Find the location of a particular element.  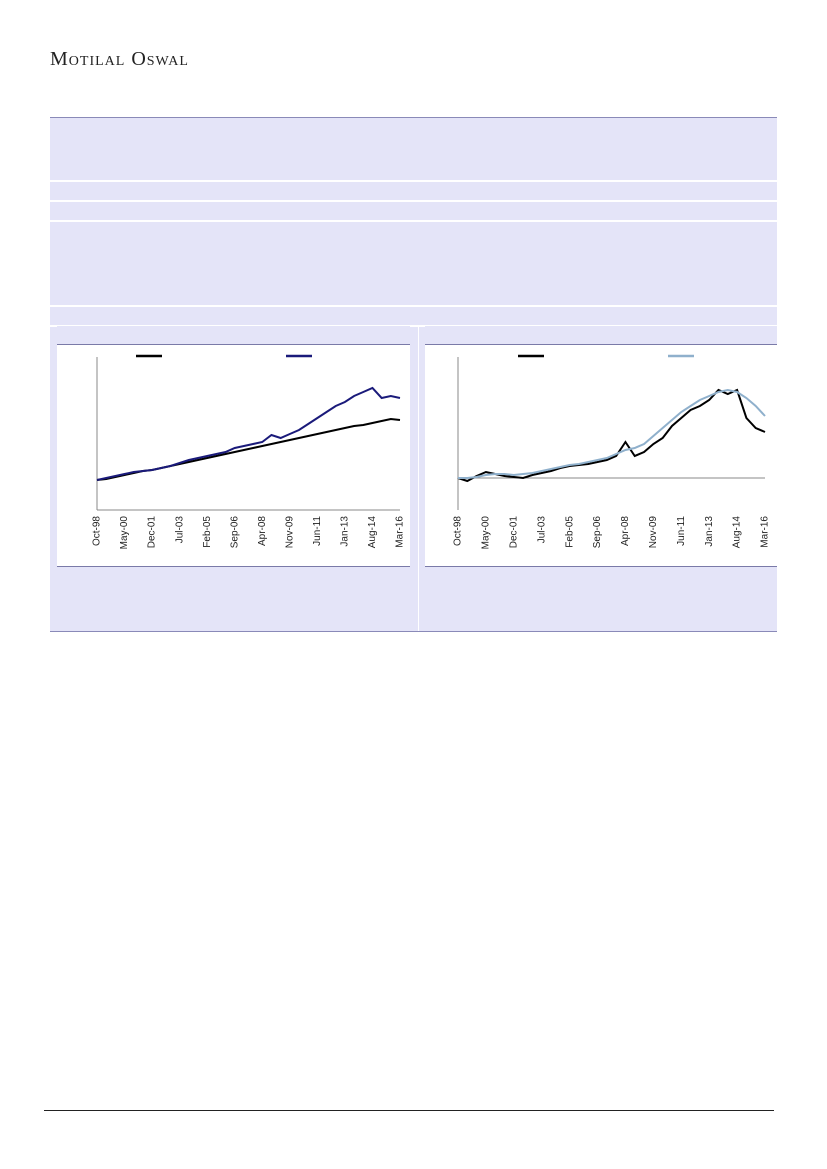

divider is located at coordinates (418, 478).